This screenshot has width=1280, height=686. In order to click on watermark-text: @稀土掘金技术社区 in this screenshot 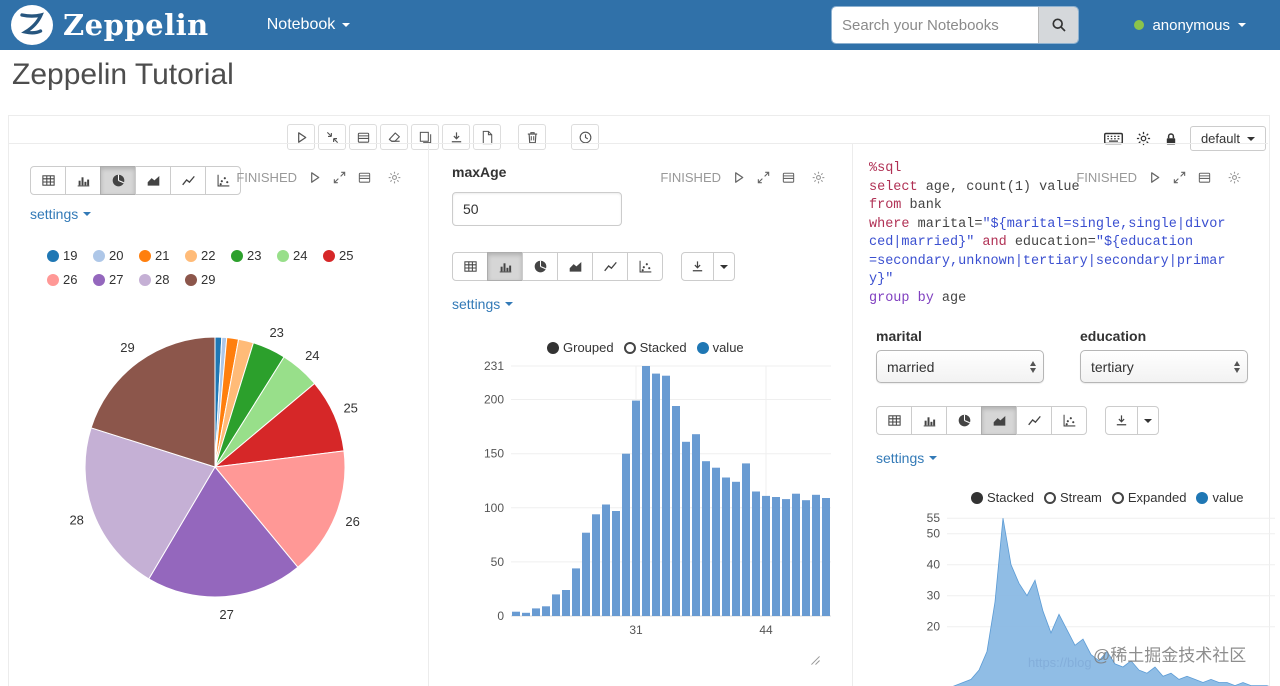, I will do `click(1170, 655)`.